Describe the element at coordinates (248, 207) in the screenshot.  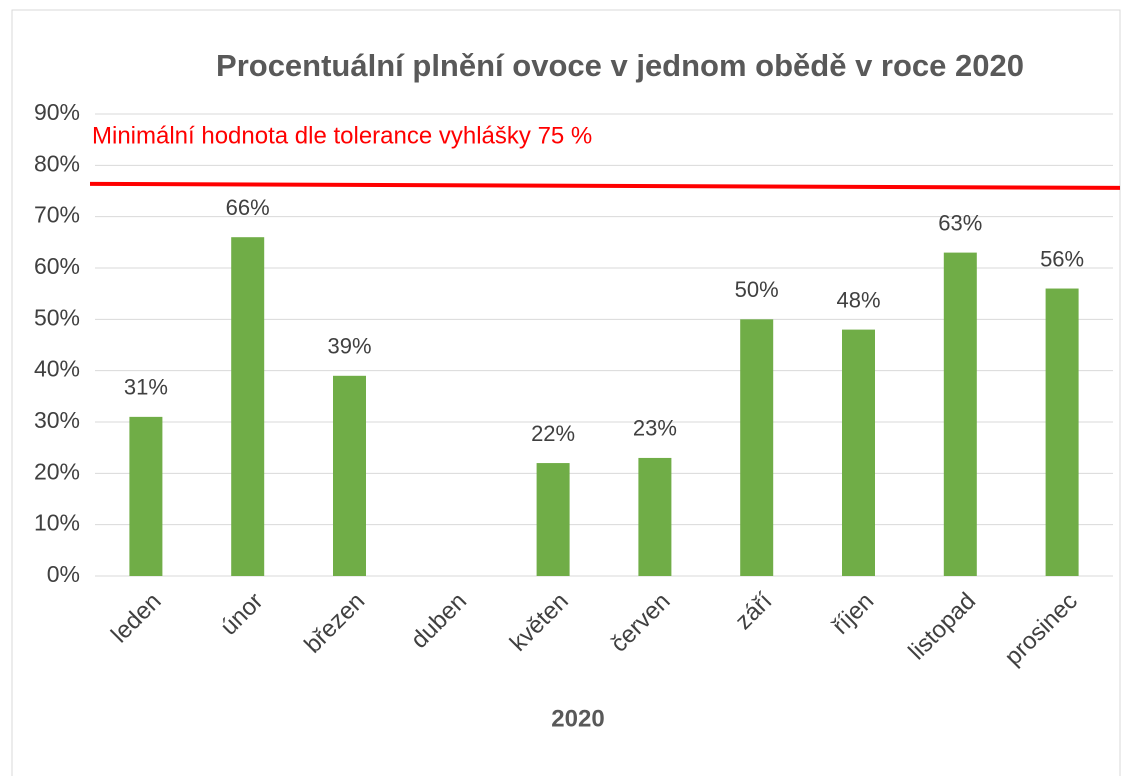
I see `data-label: 66%` at that location.